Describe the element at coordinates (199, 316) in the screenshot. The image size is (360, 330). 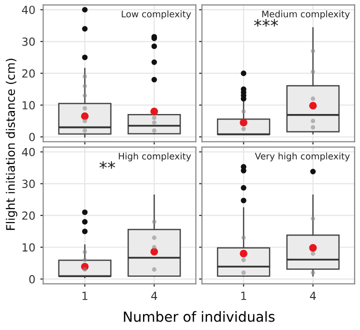
I see `x-axis-title: Number of individuals` at that location.